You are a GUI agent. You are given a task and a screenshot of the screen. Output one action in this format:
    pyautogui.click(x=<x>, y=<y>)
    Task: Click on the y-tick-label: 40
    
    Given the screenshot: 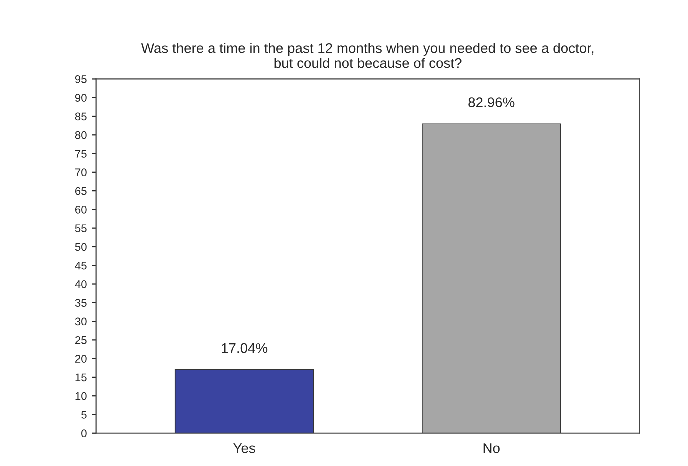 What is the action you would take?
    pyautogui.click(x=81, y=284)
    